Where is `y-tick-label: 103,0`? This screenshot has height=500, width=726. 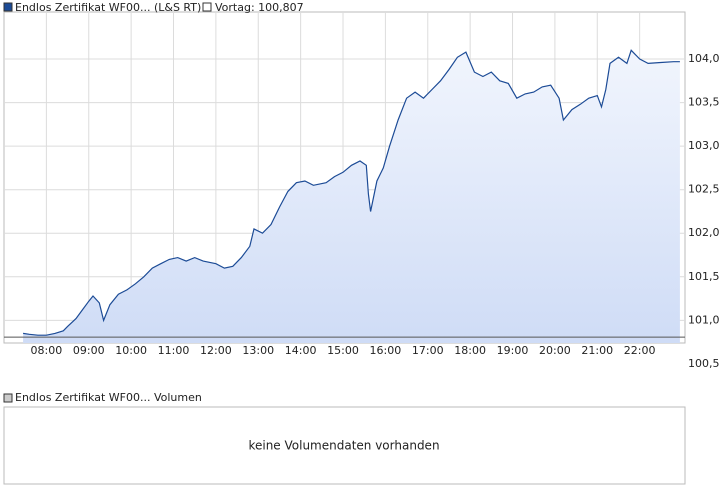 y-tick-label: 103,0 is located at coordinates (704, 145).